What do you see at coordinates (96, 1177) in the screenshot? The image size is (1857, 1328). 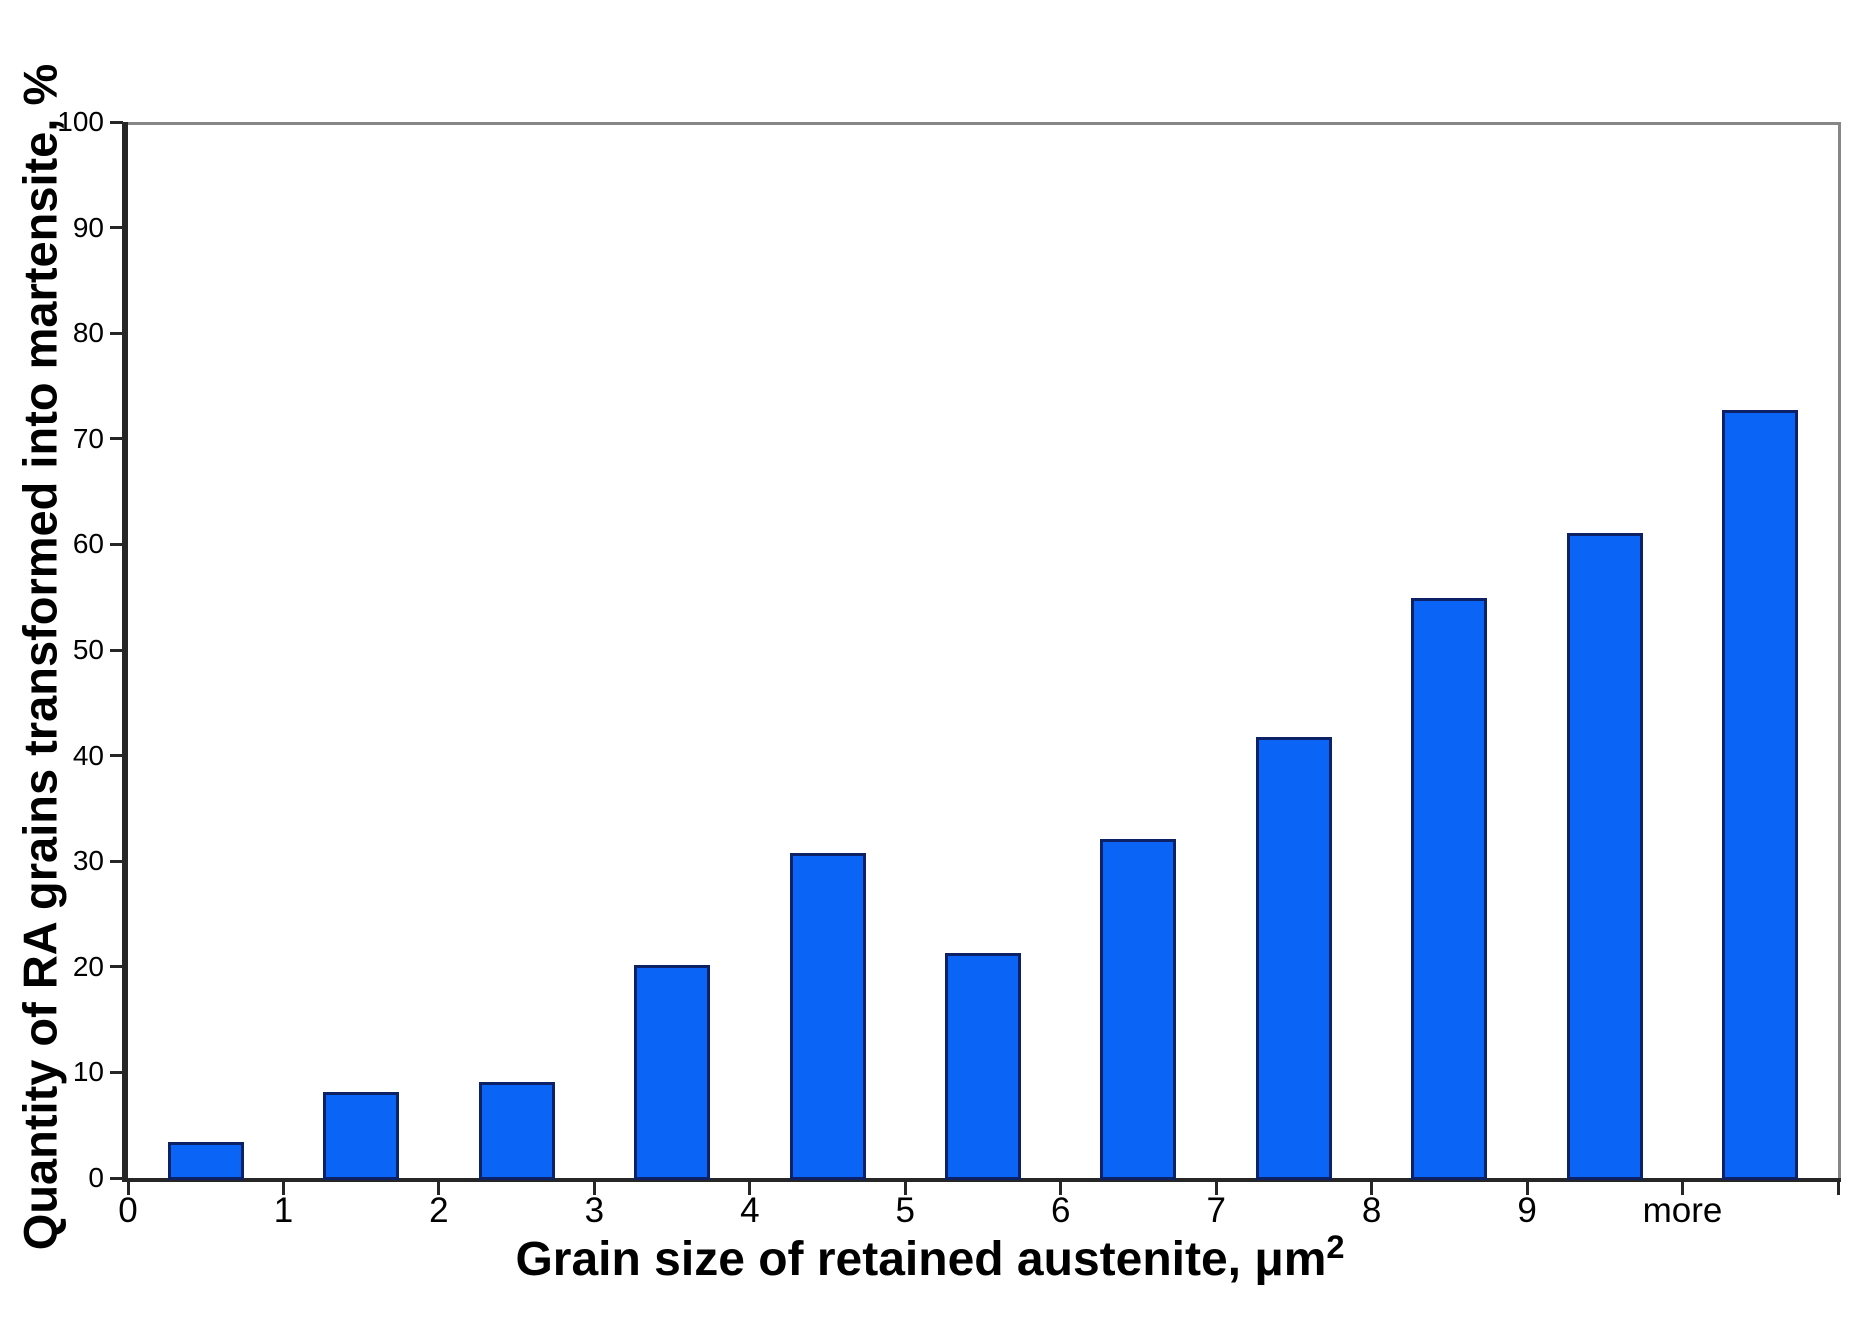 I see `y-tick-label: 0` at bounding box center [96, 1177].